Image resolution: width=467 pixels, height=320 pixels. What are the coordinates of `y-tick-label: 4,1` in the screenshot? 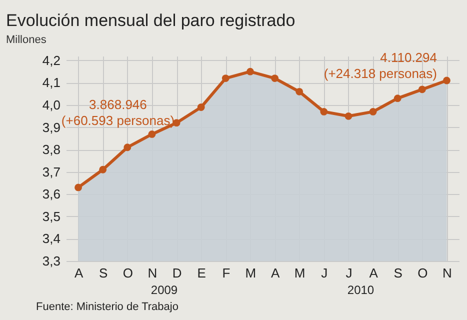 It's located at (51, 82).